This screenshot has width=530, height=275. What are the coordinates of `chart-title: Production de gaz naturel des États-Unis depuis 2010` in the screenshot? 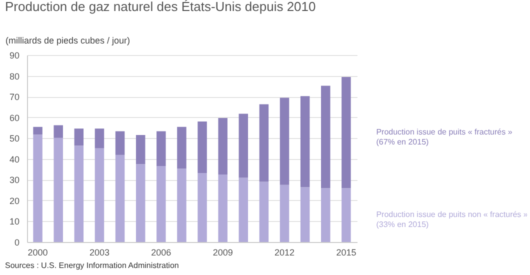 It's located at (160, 7).